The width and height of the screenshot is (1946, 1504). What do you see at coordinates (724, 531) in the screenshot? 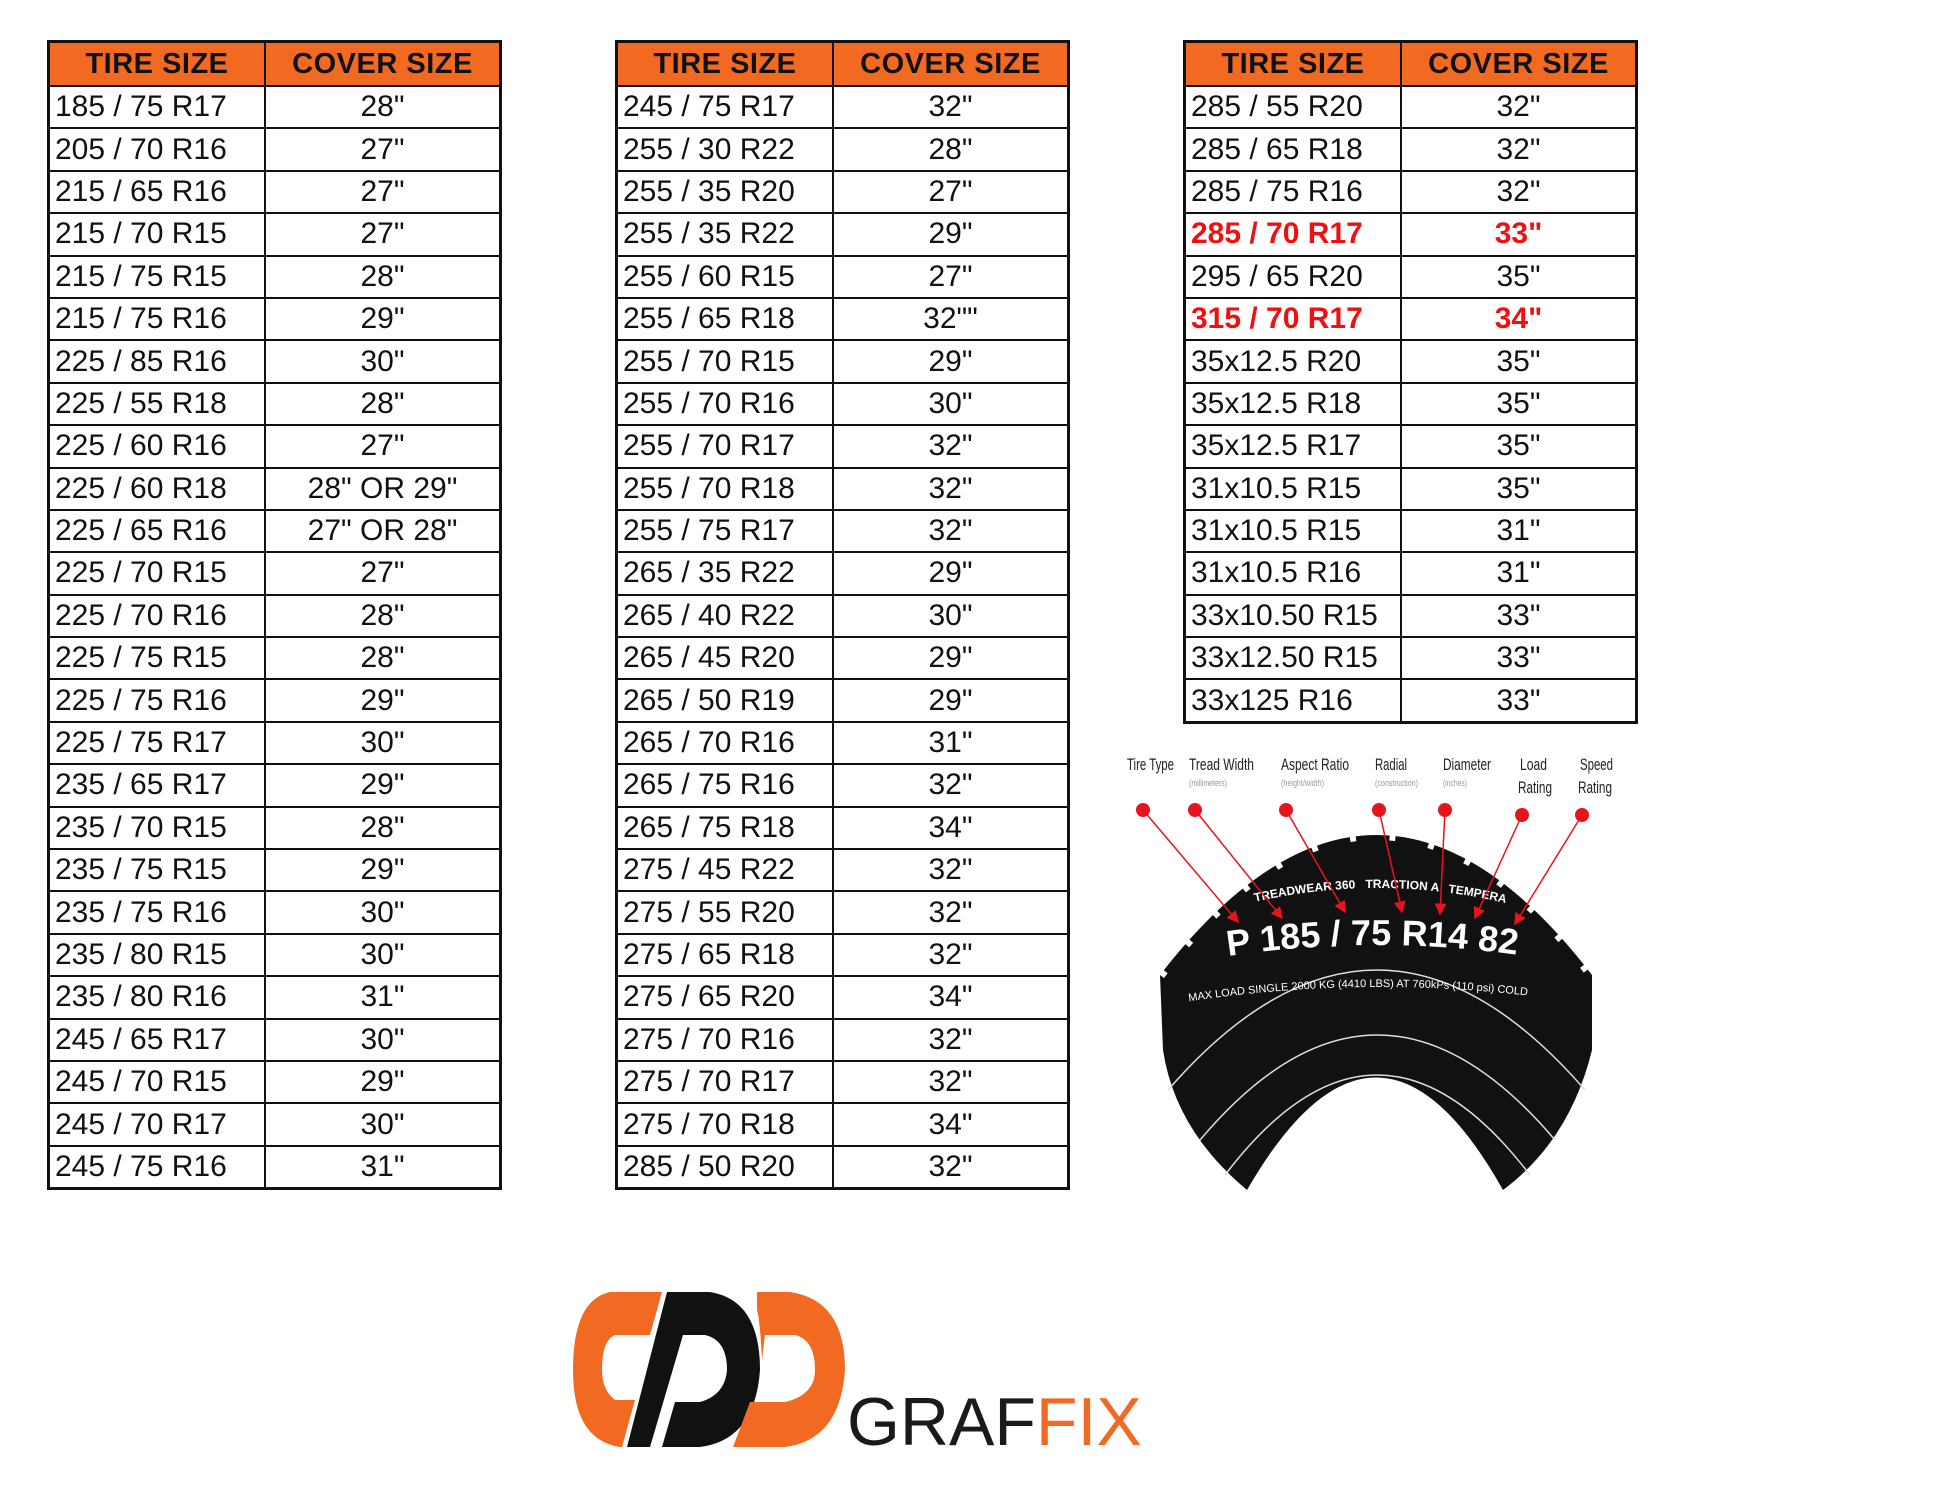
I see `tire-size-cell: 255 / 75 R17` at bounding box center [724, 531].